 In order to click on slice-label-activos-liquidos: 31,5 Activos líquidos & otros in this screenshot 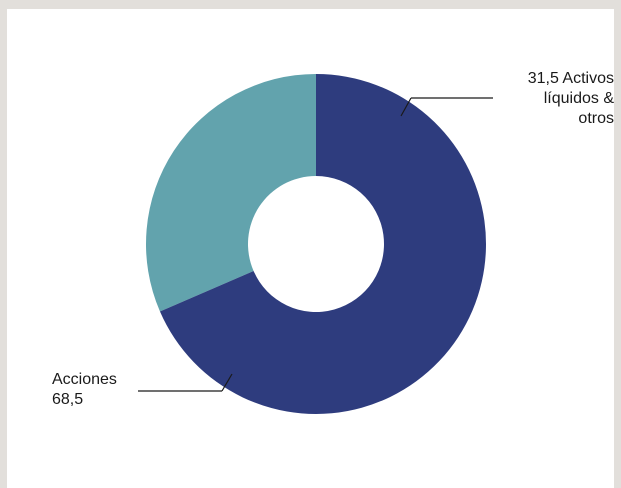, I will do `click(570, 98)`.